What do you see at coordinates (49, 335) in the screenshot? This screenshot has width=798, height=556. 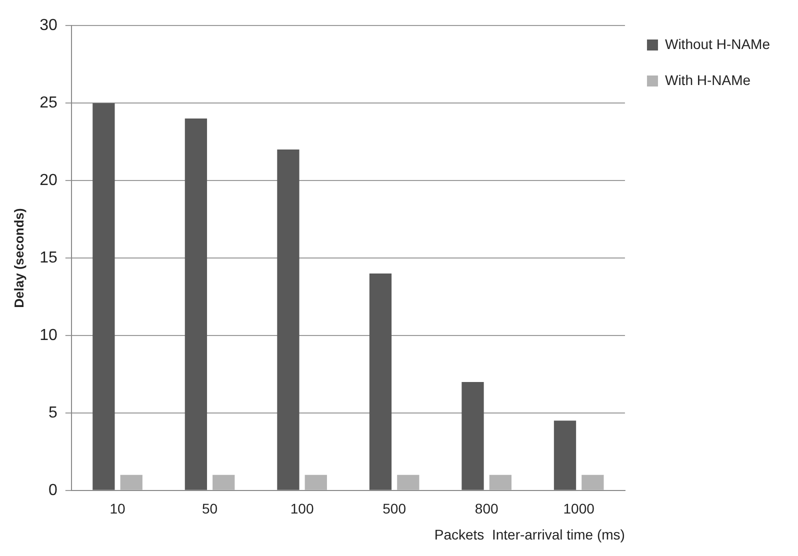 I see `y-tick-label: 10` at bounding box center [49, 335].